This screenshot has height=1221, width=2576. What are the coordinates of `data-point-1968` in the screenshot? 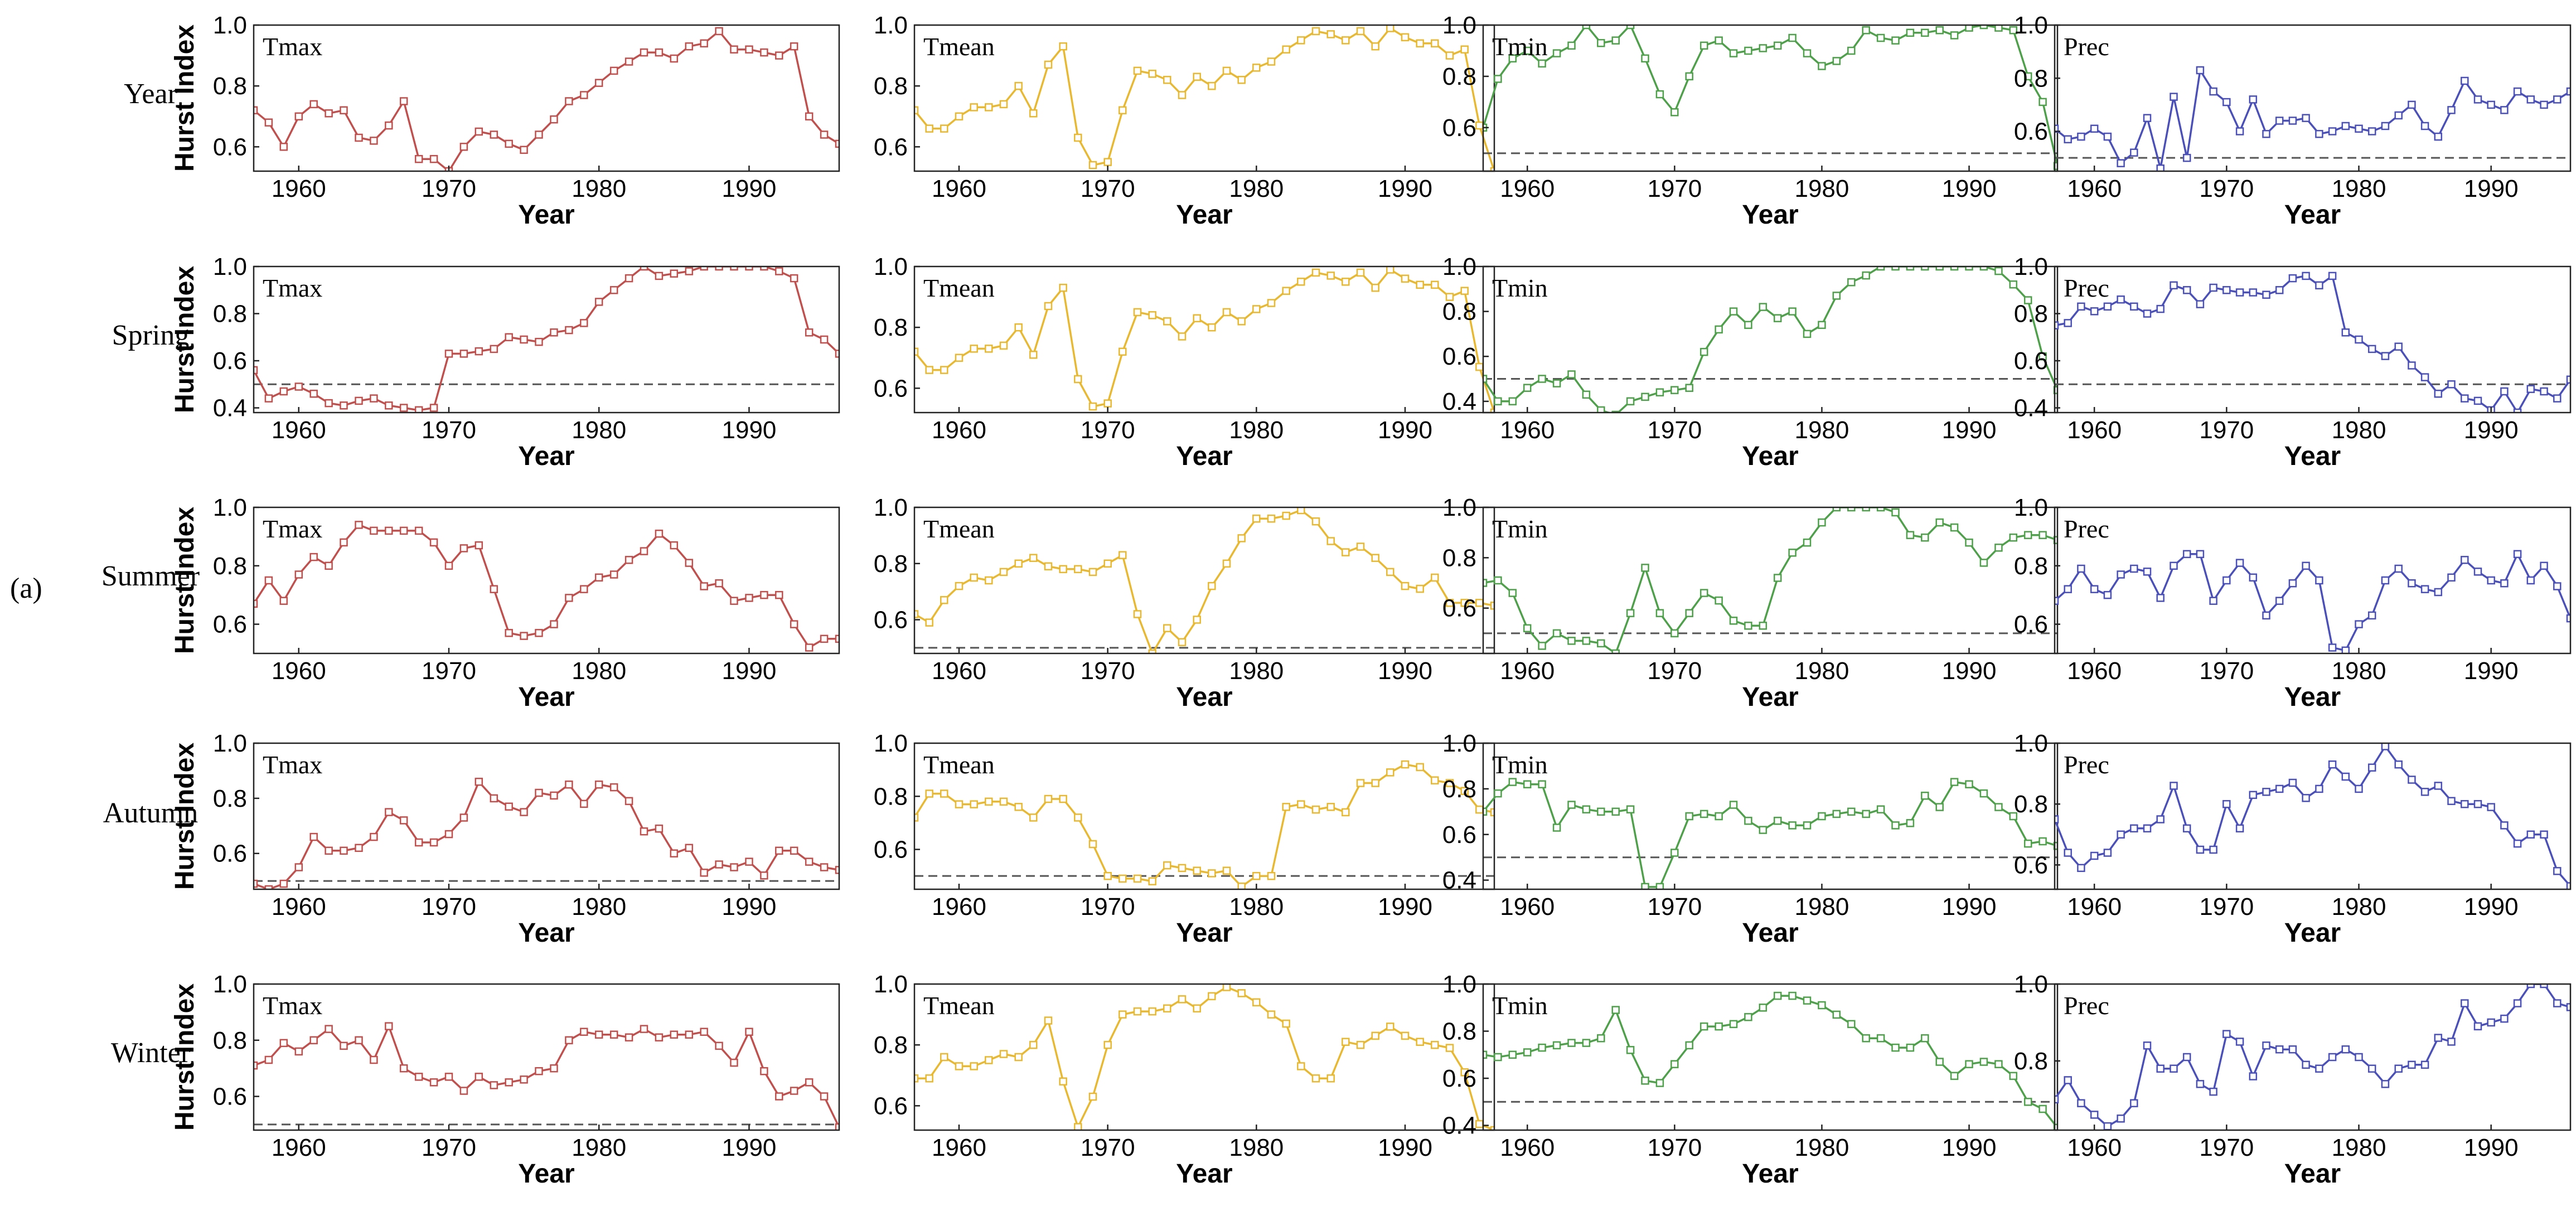 It's located at (1078, 817).